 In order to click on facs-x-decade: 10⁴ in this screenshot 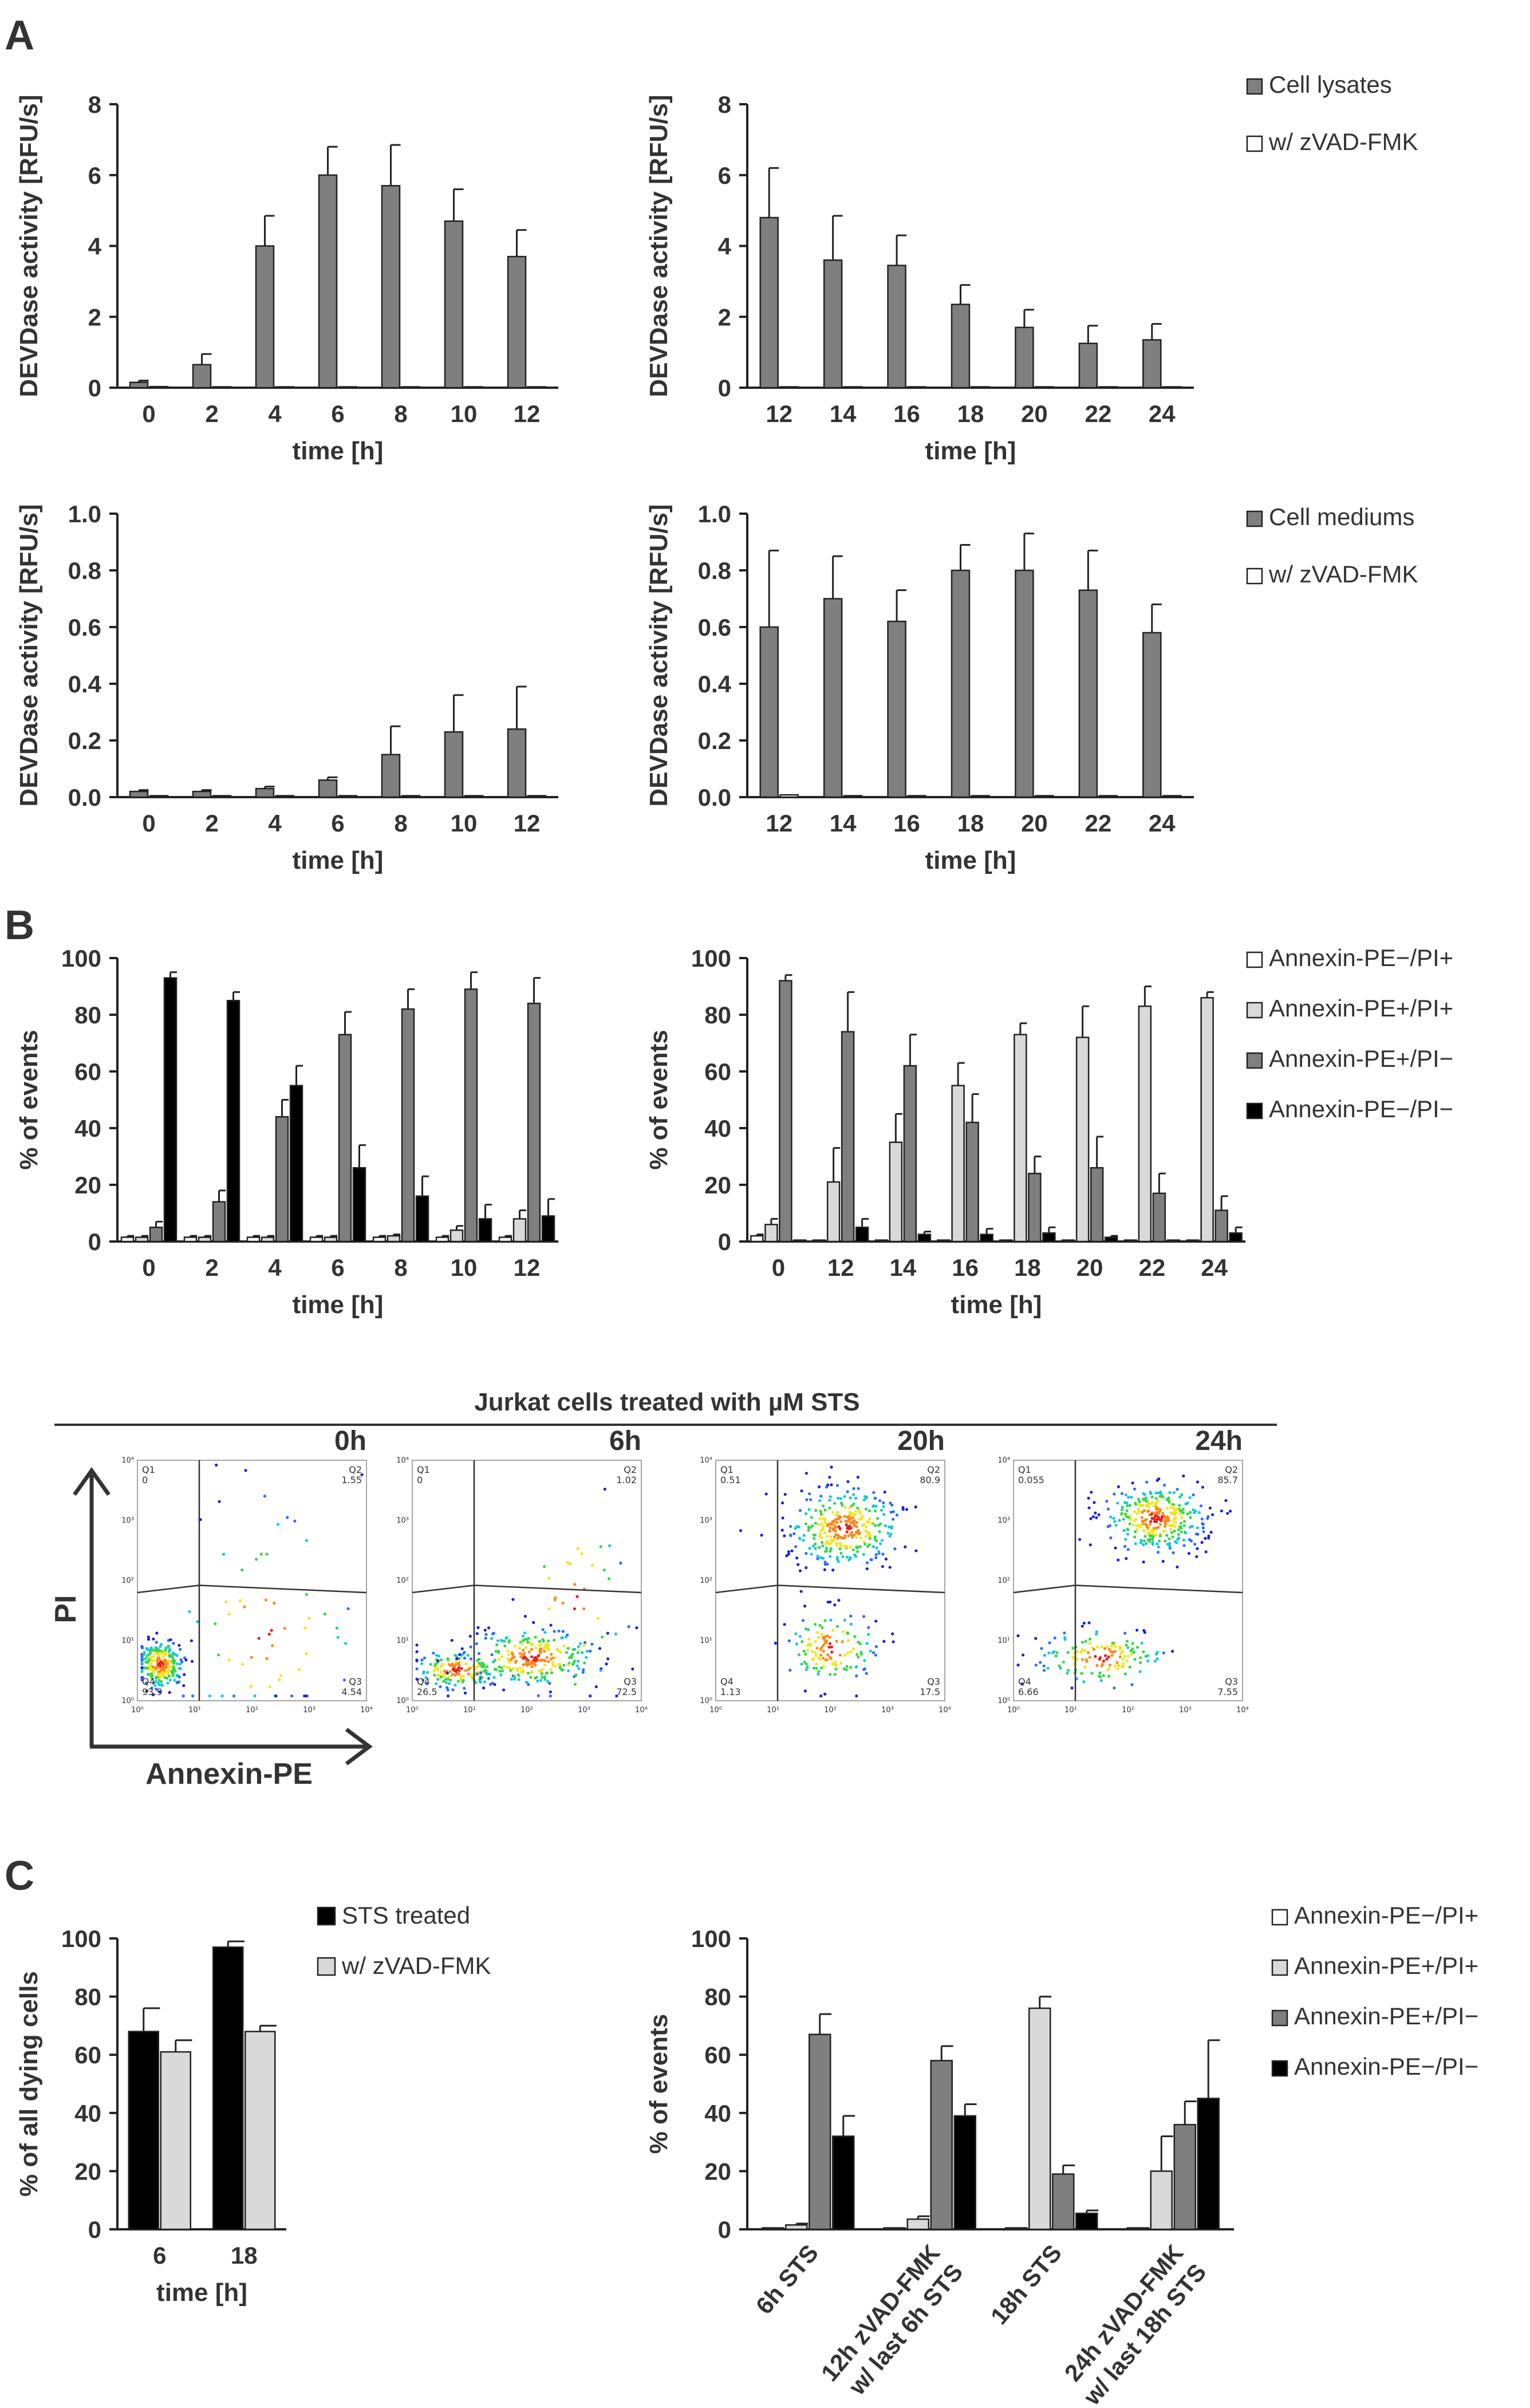, I will do `click(945, 1710)`.